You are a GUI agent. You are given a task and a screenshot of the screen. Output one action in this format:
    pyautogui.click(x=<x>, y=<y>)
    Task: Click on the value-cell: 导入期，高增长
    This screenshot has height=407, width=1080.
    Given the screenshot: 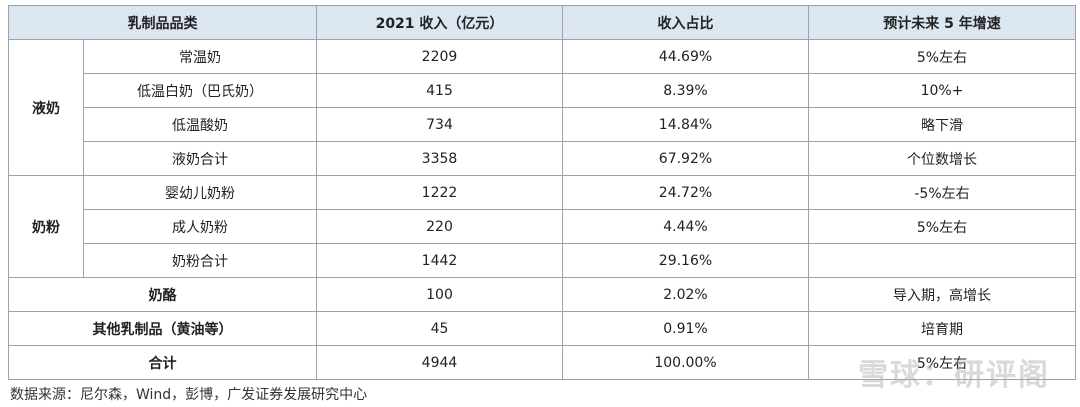 What is the action you would take?
    pyautogui.click(x=942, y=294)
    